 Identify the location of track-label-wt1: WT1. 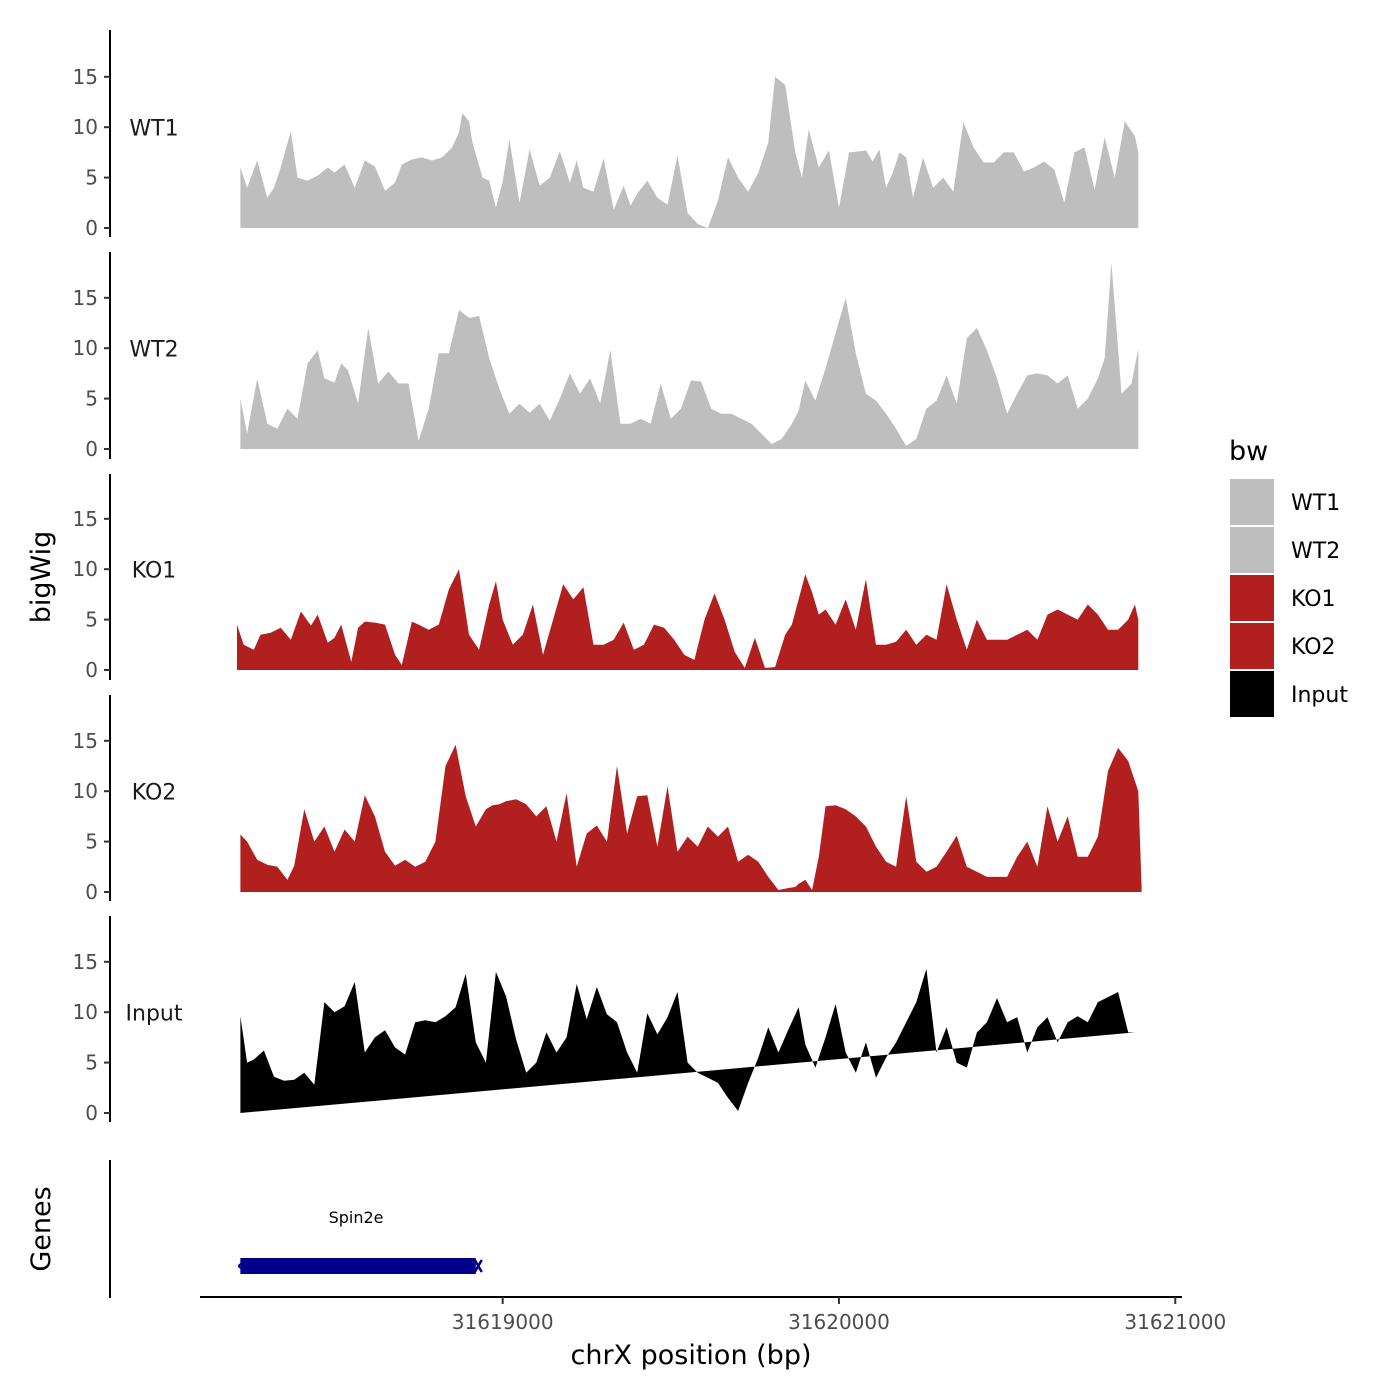
(153, 128).